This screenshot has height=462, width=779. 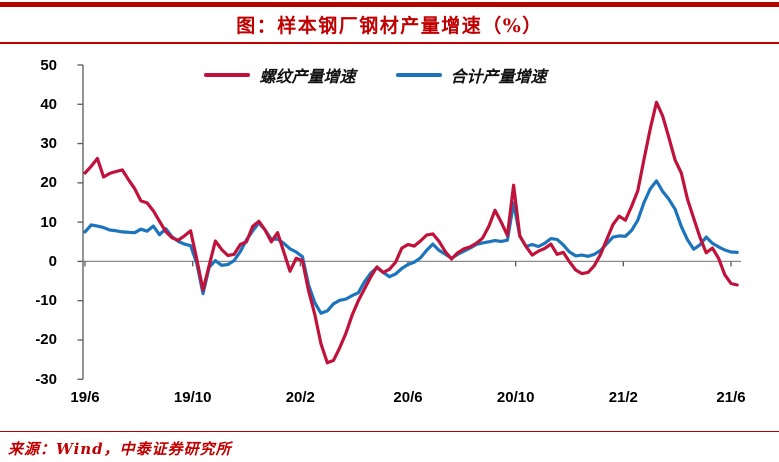 I want to click on y-tick-label-30: 30, so click(x=48, y=143).